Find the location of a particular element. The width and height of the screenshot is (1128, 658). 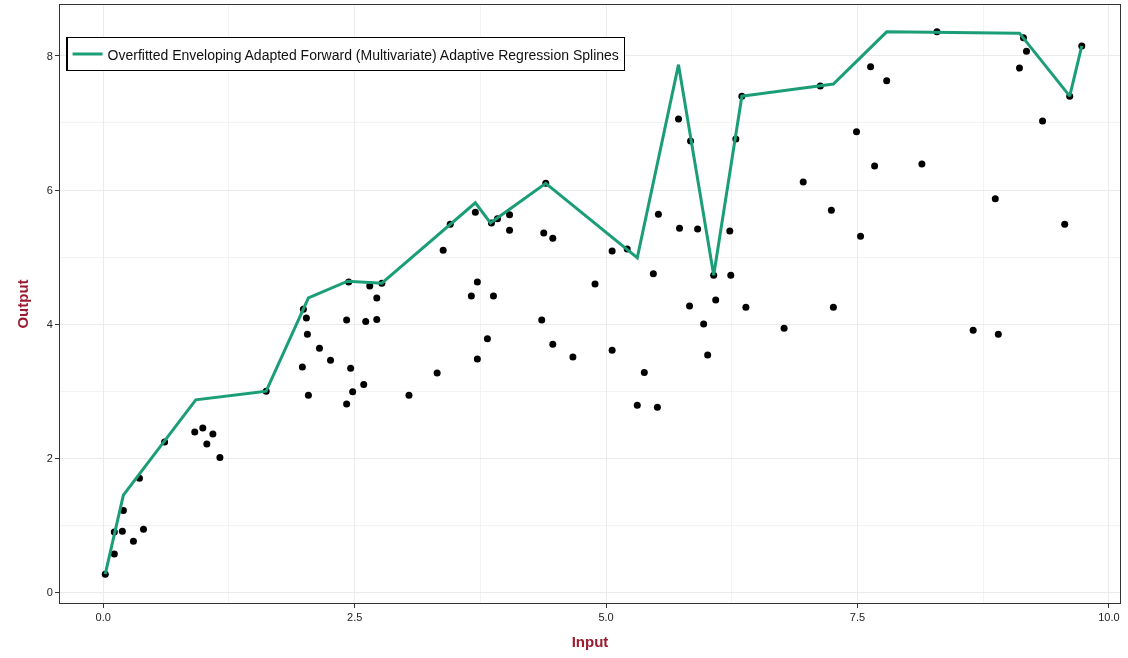

x-tick-label: 7.5 is located at coordinates (857, 617).